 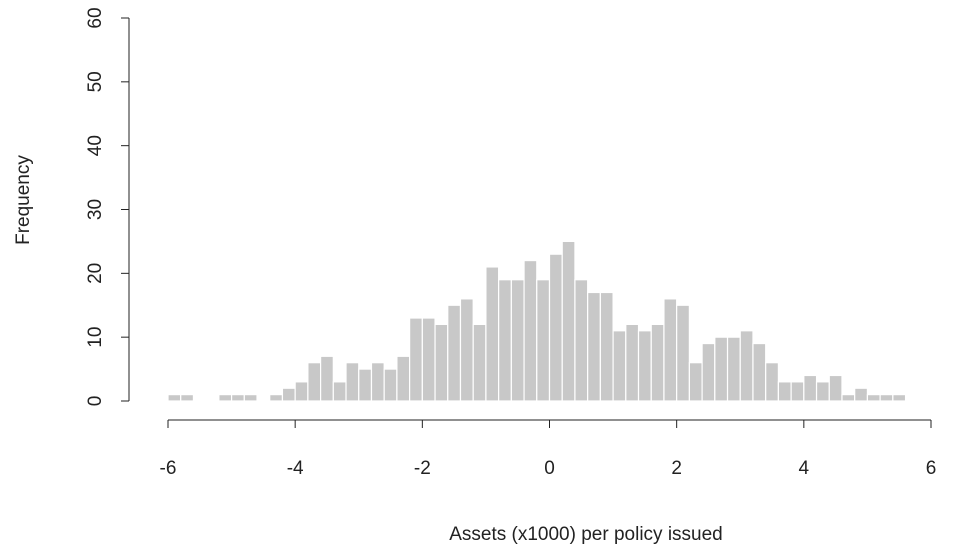 I want to click on y-axis-label: Frequency, so click(x=23, y=200).